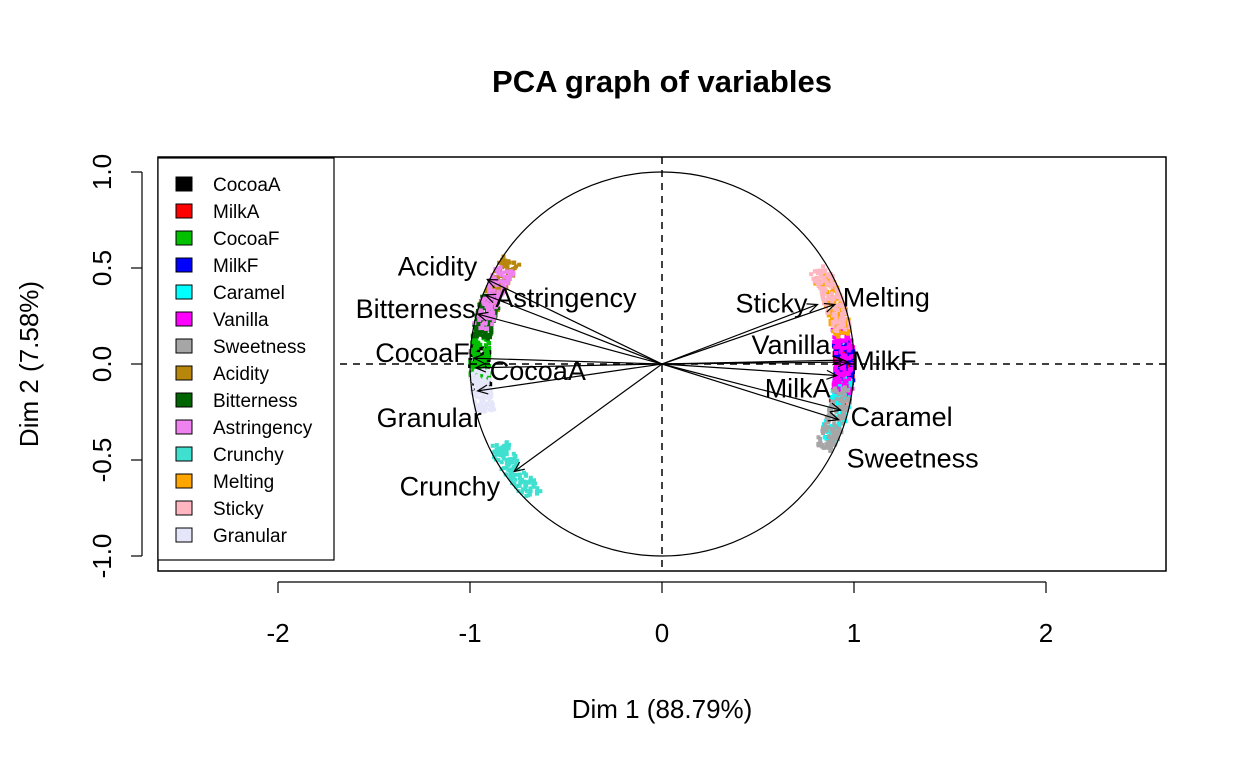  What do you see at coordinates (739, 334) in the screenshot?
I see `arrow-sticky` at bounding box center [739, 334].